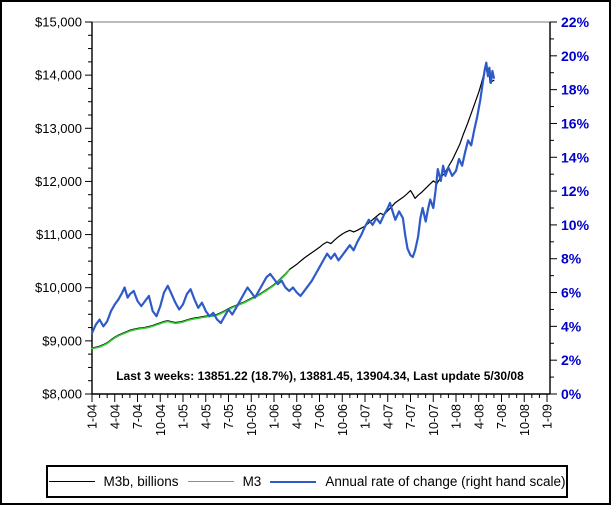  I want to click on right-axis-tick-label: 8%, so click(571, 259).